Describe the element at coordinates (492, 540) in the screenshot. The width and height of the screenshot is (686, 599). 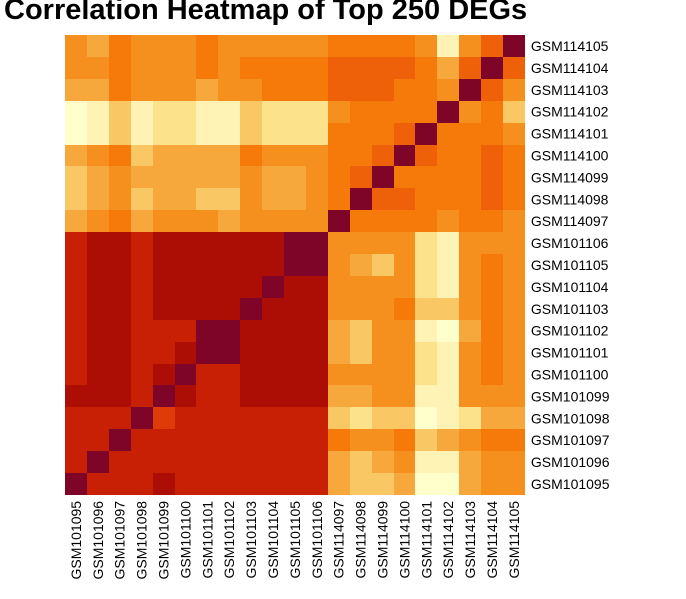
I see `column-label: GSM114104` at that location.